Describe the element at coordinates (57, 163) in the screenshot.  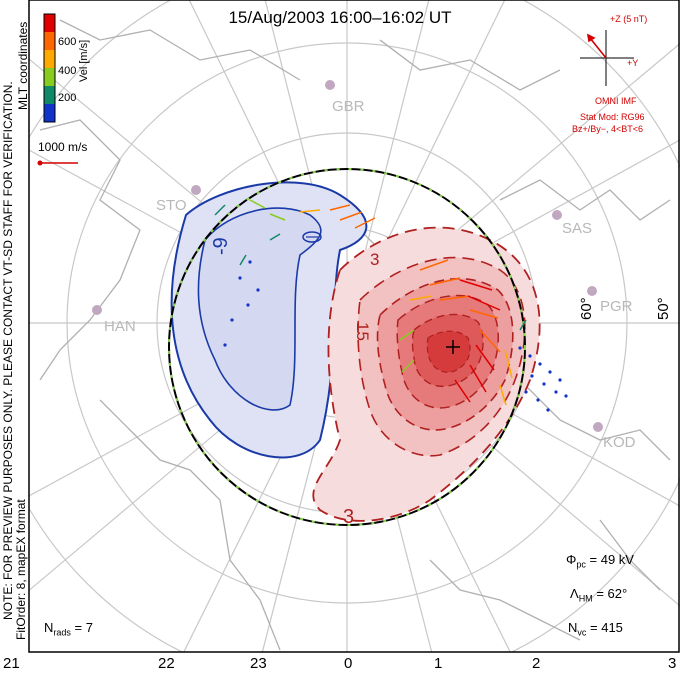
I see `velocity-scale-arrow` at that location.